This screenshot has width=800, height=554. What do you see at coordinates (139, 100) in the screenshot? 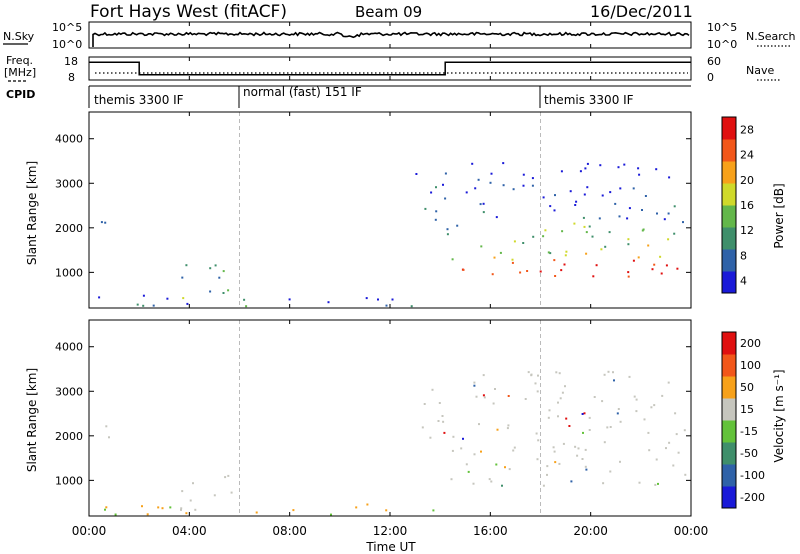
I see `cpid-segment-1: themis 3300 IF` at bounding box center [139, 100].